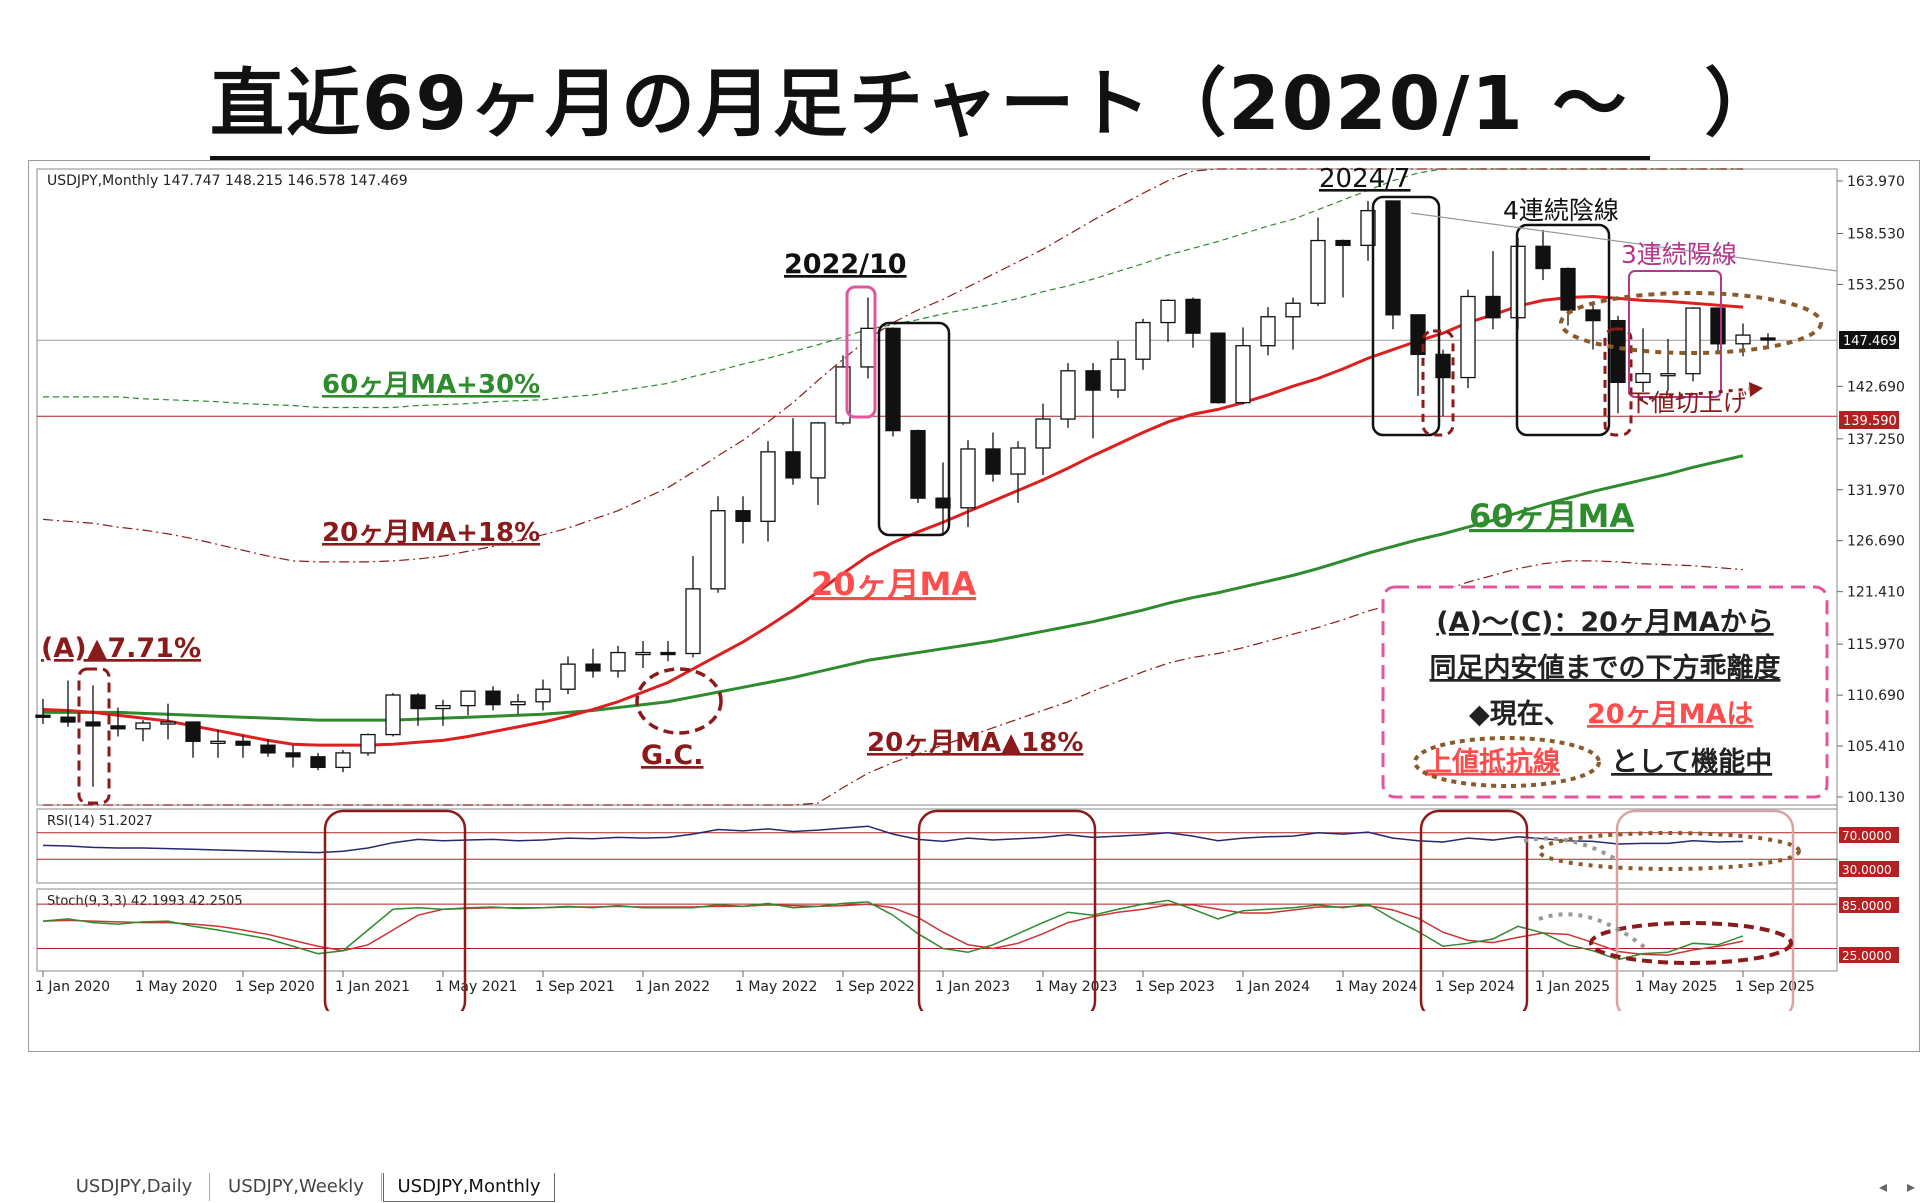 The width and height of the screenshot is (1920, 1203). Describe the element at coordinates (994, 109) in the screenshot. I see `page-title: 直近69ヶ月の月足チャート（2020/1 〜 ）` at that location.